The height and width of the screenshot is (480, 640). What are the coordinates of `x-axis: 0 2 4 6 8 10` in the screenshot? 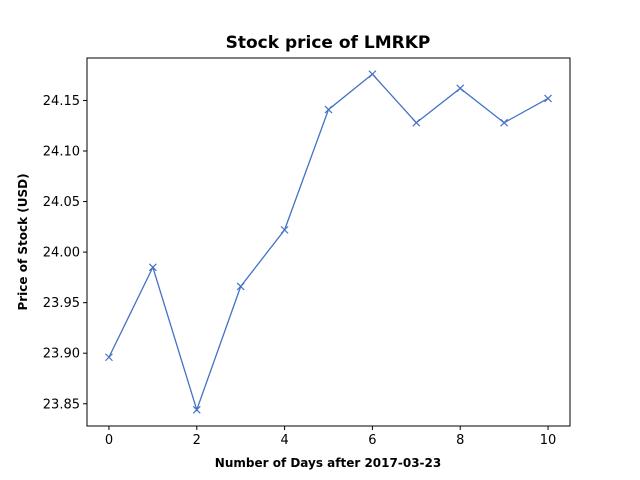 It's located at (331, 437).